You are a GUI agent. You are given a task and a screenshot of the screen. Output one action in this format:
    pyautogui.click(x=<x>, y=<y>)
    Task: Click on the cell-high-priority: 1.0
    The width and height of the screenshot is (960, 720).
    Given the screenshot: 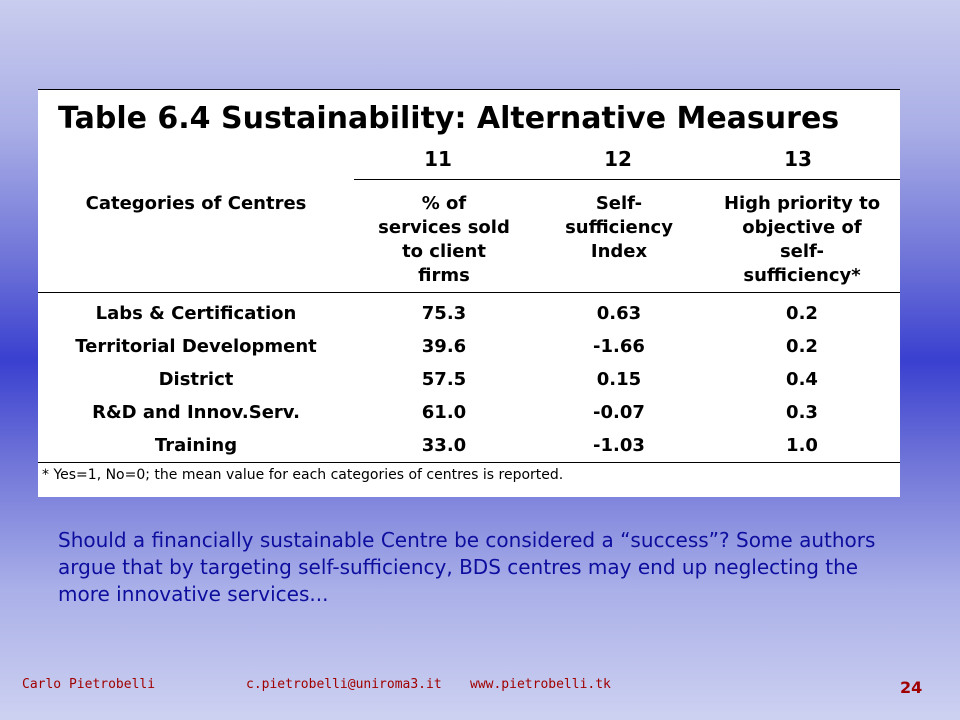 What is the action you would take?
    pyautogui.click(x=802, y=445)
    